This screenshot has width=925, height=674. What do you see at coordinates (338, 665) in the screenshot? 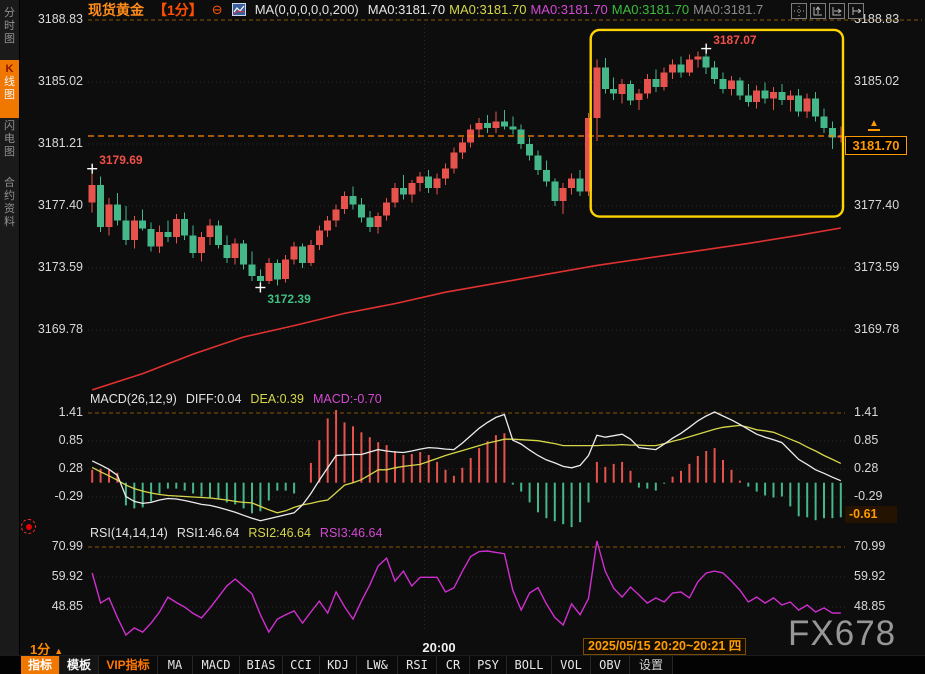
I see `toolbar-button-KDJ: KDJ` at bounding box center [338, 665].